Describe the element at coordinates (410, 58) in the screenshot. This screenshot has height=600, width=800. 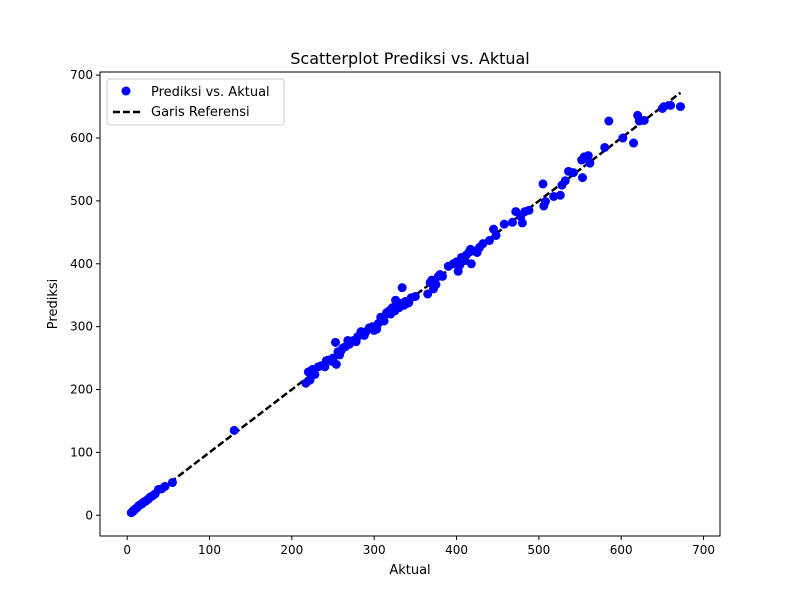
I see `chart-title: Scatterplot Prediksi vs. Aktual` at that location.